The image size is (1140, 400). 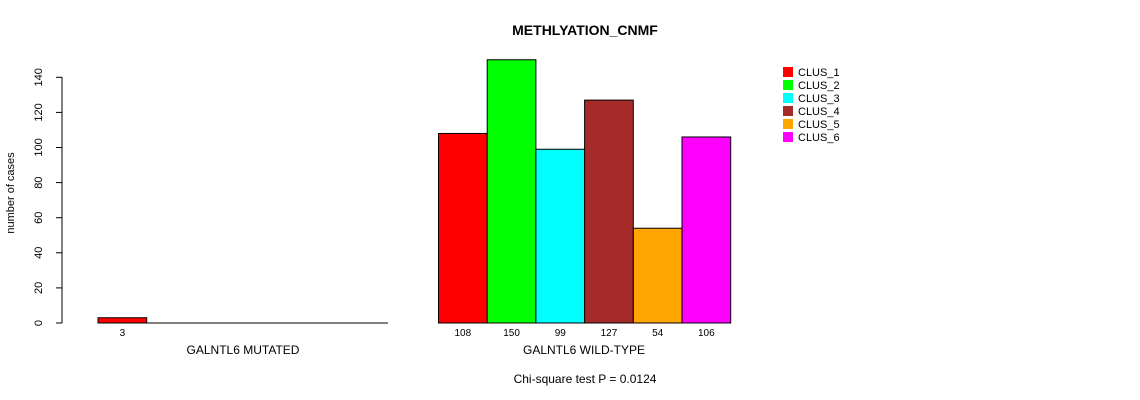 I want to click on group-labels: GALNTL6 MUTATED GALNTL6 WILD-TYPE, so click(x=416, y=350).